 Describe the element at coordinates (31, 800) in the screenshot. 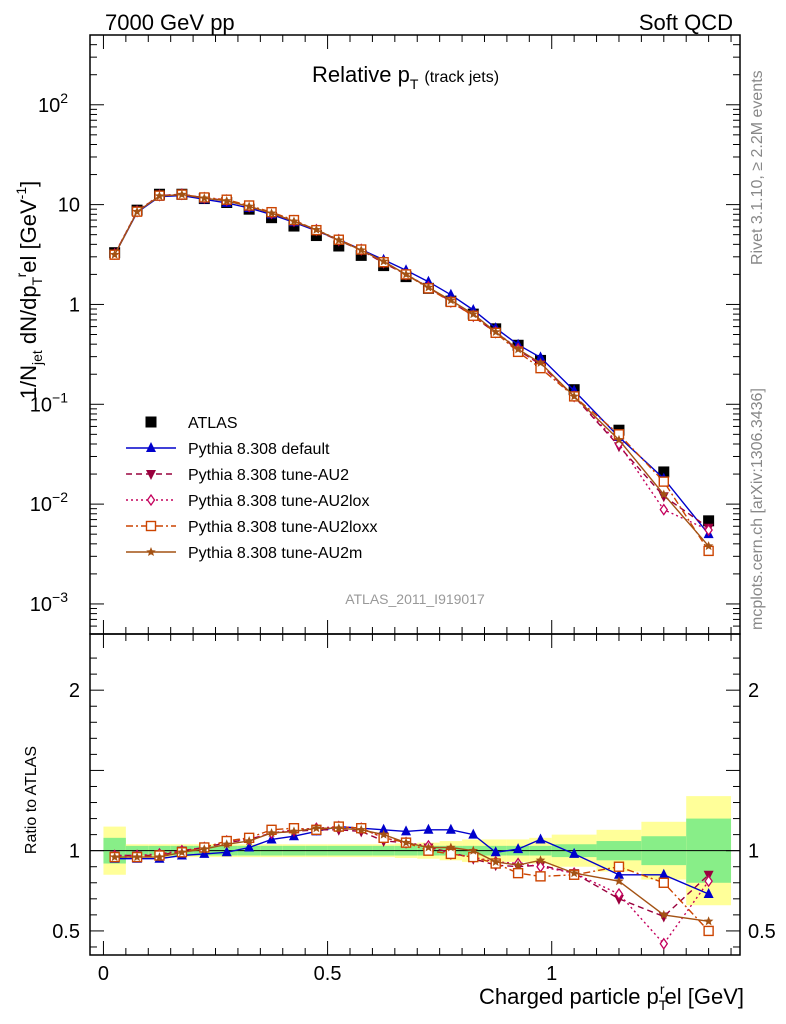

I see `ratio-y-axis-title: Ratio to ATLAS` at that location.